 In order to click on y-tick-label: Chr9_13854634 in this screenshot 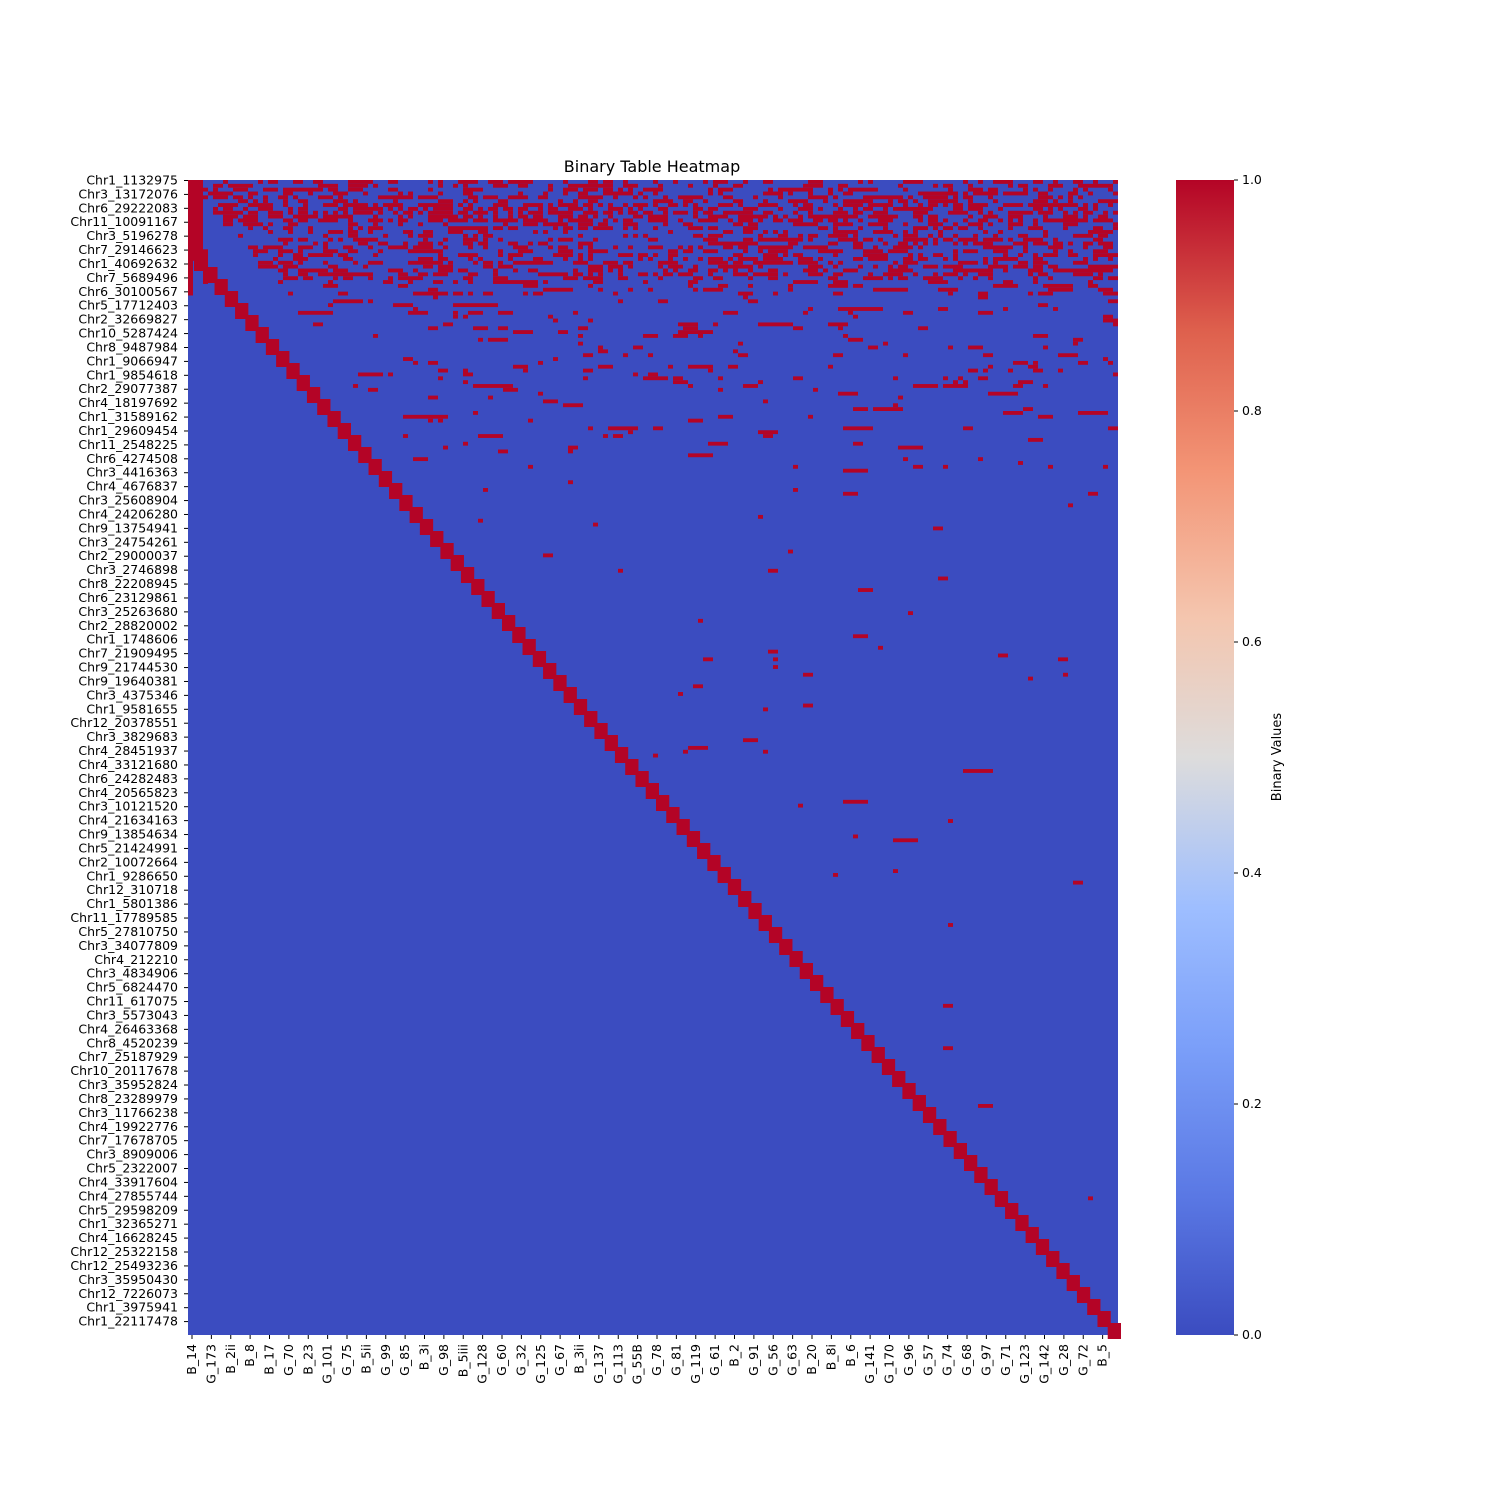, I will do `click(128, 834)`.